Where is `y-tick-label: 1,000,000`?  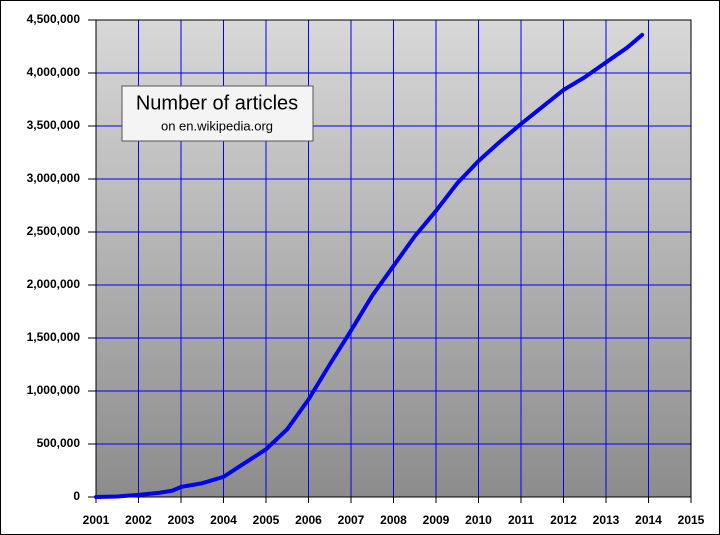 y-tick-label: 1,000,000 is located at coordinates (54, 390).